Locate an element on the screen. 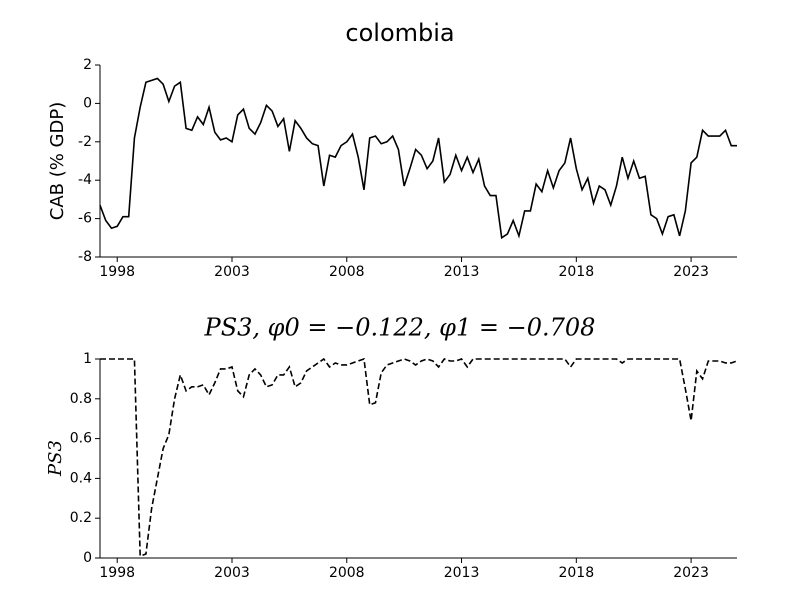 The image size is (800, 600). y-tick-label: 1 is located at coordinates (87, 359).